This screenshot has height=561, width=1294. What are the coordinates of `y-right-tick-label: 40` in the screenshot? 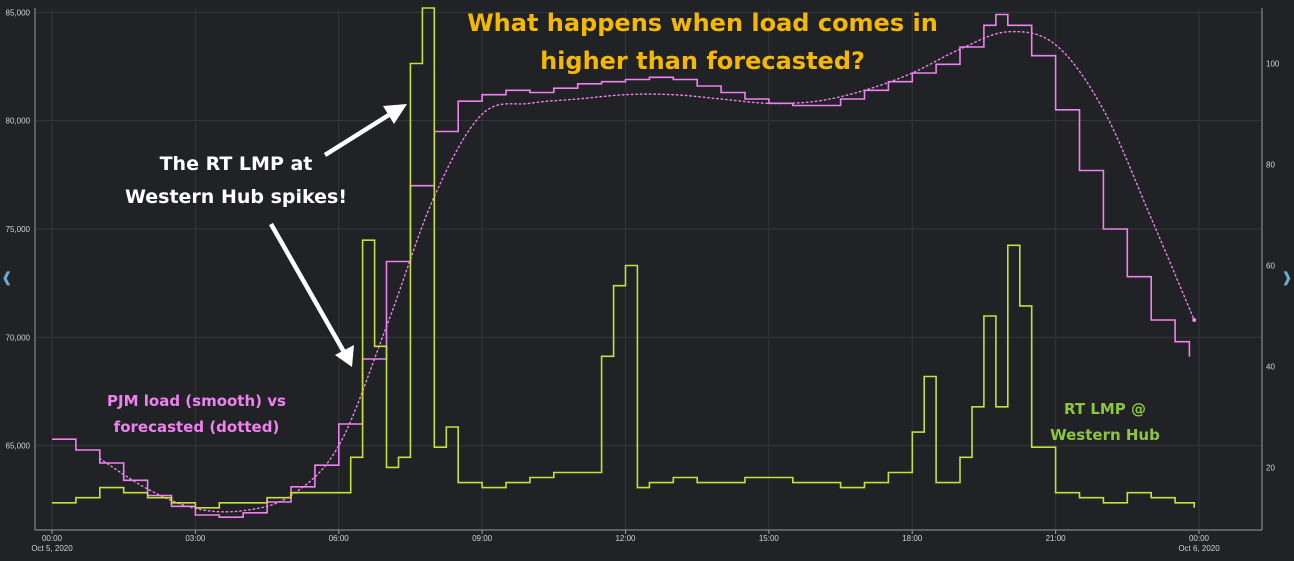 It's located at (1270, 366).